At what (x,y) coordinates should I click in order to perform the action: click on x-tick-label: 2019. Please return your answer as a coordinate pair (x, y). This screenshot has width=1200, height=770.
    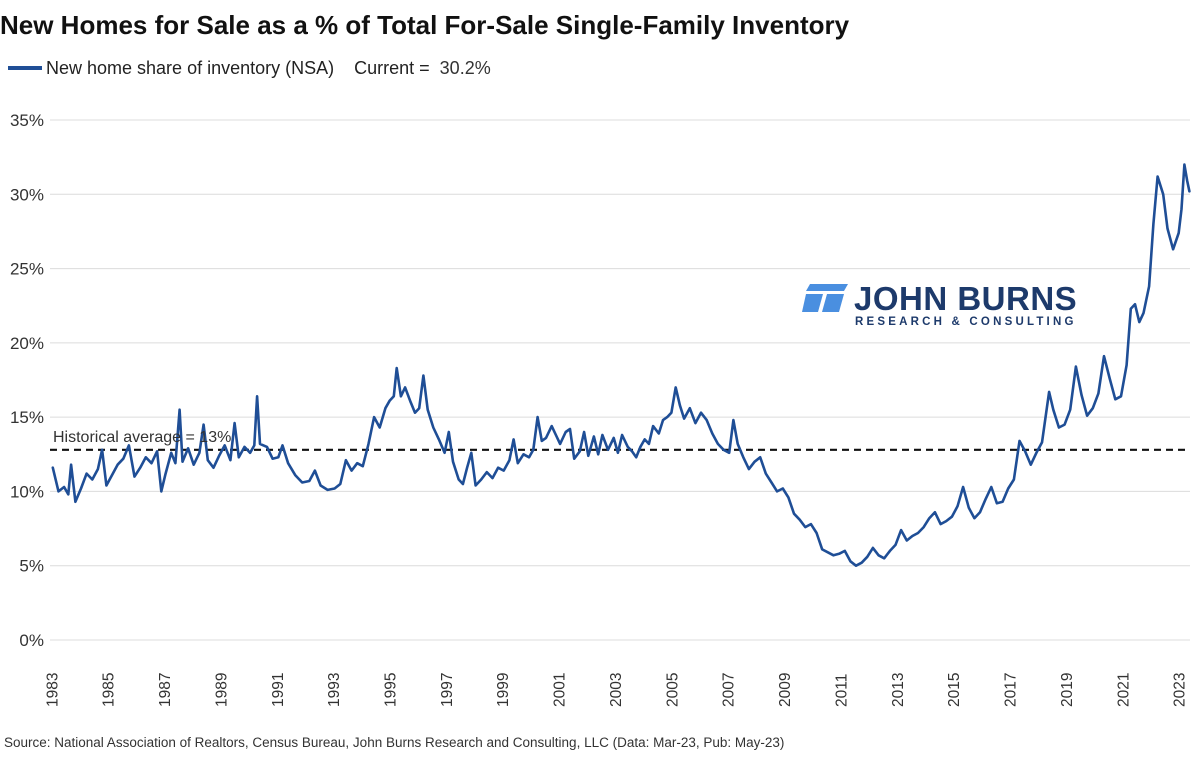
    Looking at the image, I should click on (1067, 690).